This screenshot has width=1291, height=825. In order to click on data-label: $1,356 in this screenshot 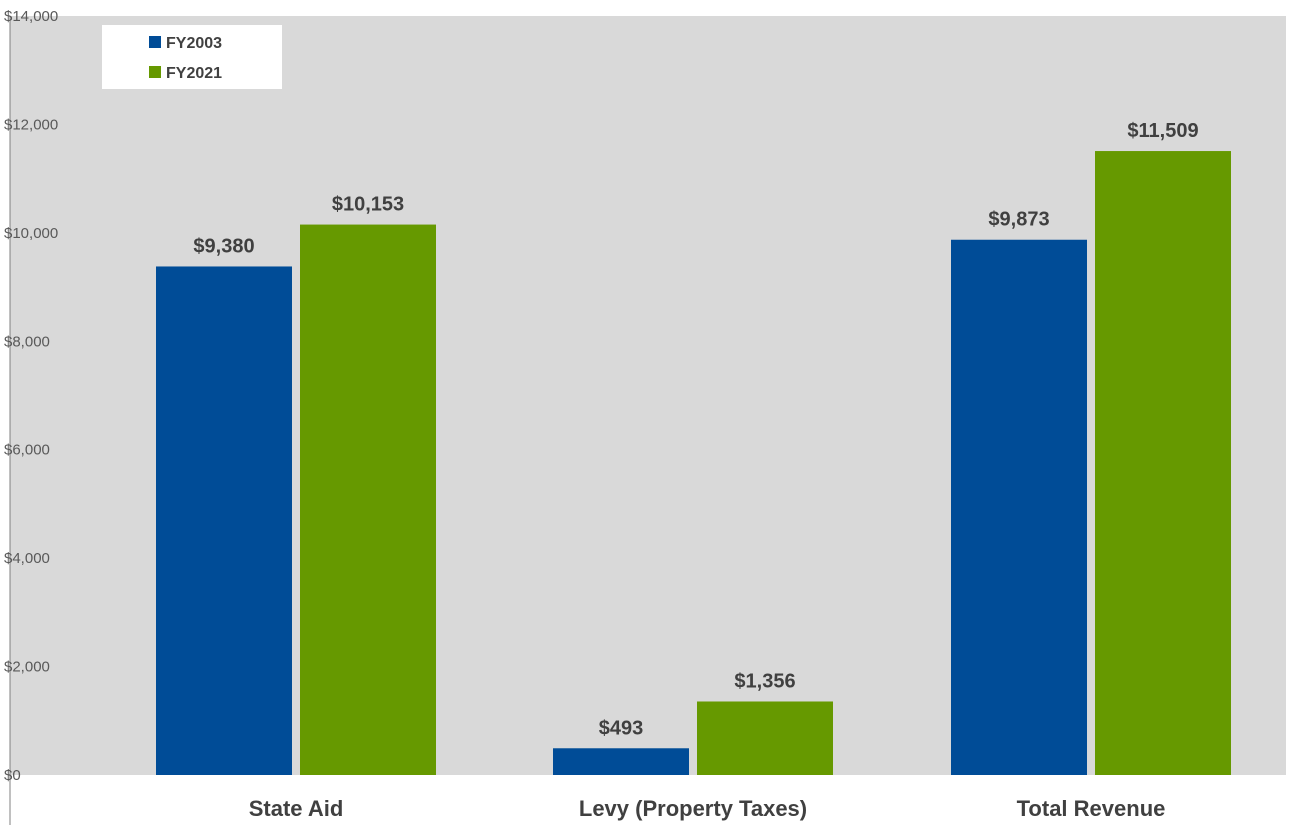, I will do `click(764, 681)`.